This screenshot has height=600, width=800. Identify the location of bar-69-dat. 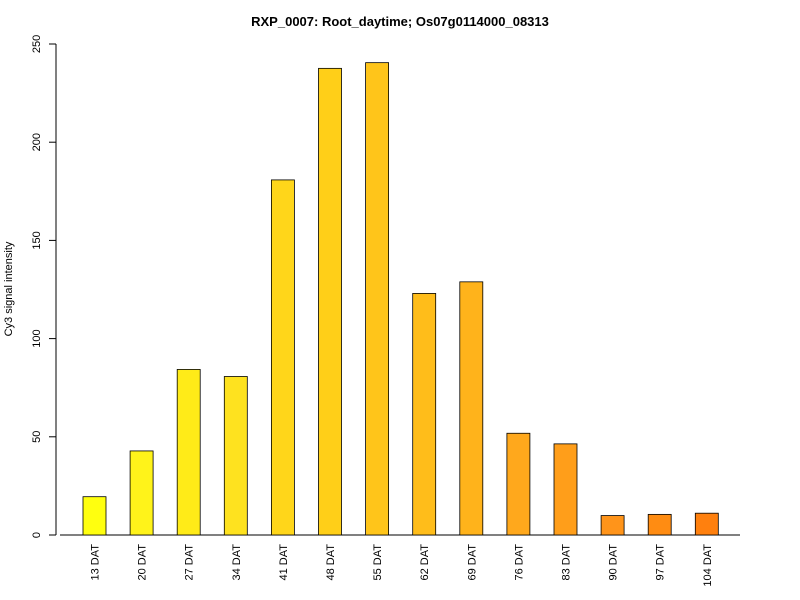
(471, 408).